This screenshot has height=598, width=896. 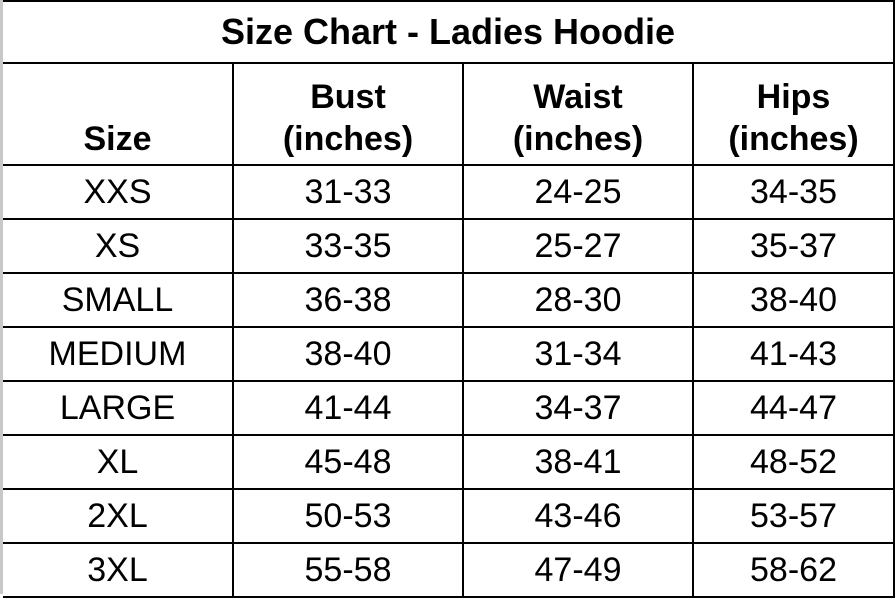 I want to click on measurement-cell: 53-57, so click(x=793, y=516).